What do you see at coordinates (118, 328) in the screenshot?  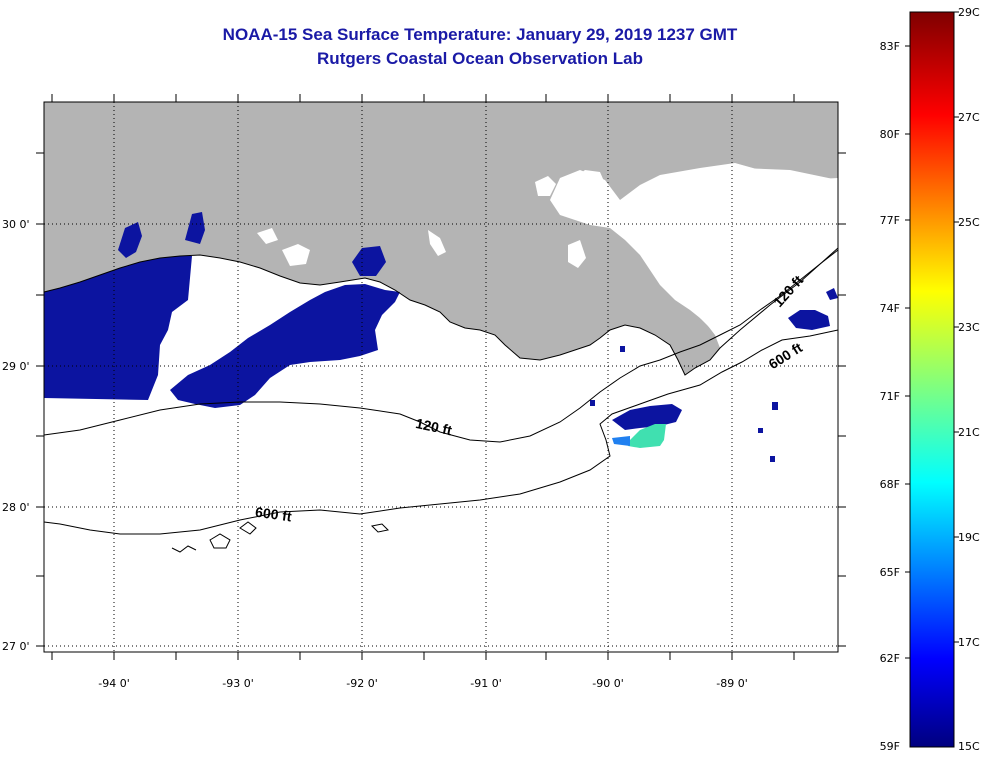 I see `sst-patch-west` at bounding box center [118, 328].